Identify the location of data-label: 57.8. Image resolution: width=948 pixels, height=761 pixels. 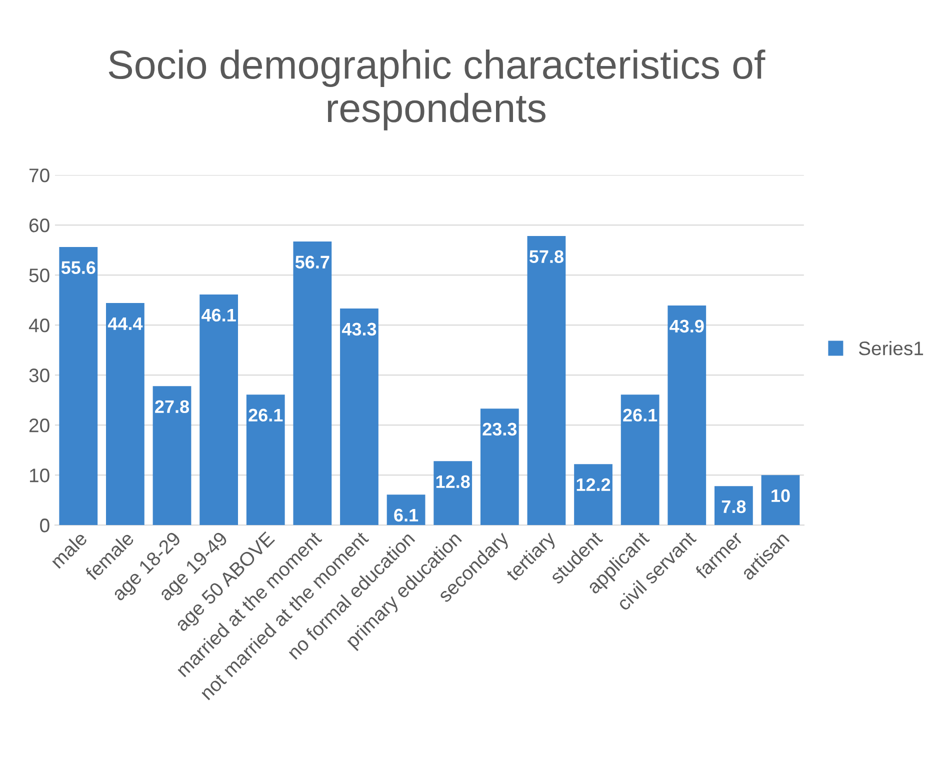
(546, 257).